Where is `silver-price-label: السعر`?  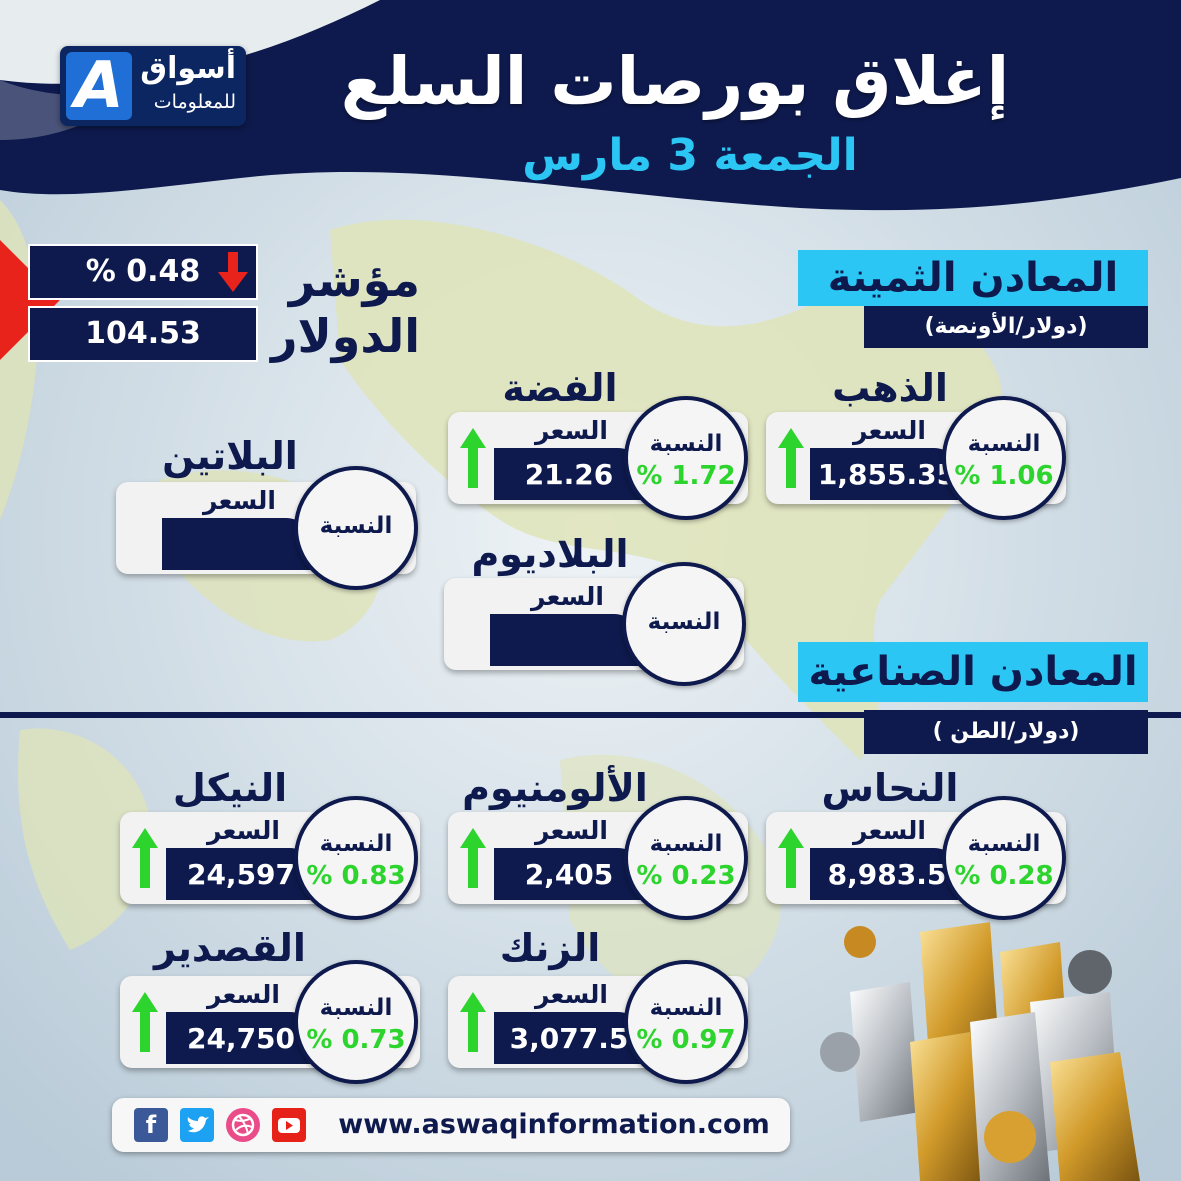 silver-price-label: السعر is located at coordinates (571, 430).